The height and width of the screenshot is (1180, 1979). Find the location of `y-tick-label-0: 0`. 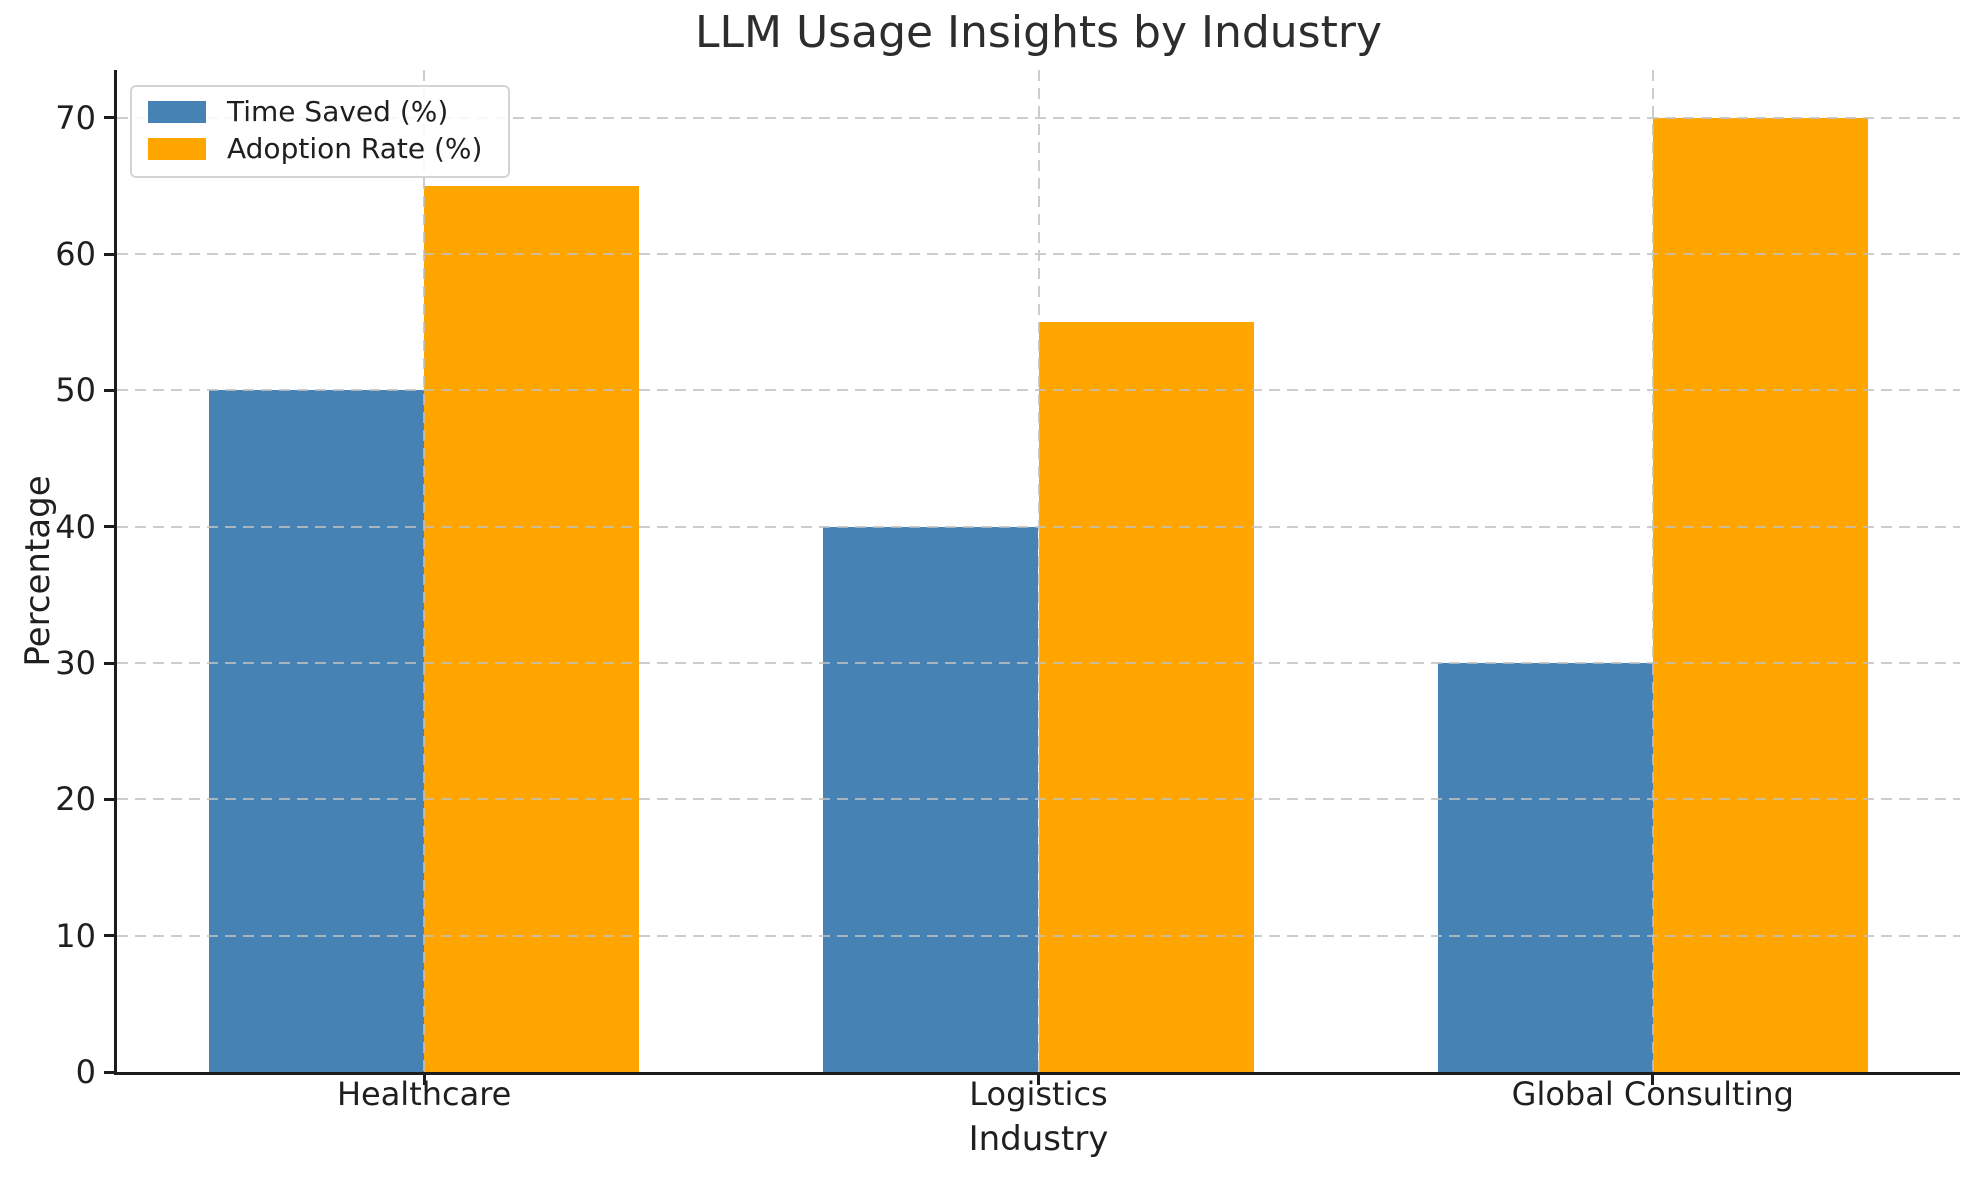

y-tick-label-0: 0 is located at coordinates (85, 1072).